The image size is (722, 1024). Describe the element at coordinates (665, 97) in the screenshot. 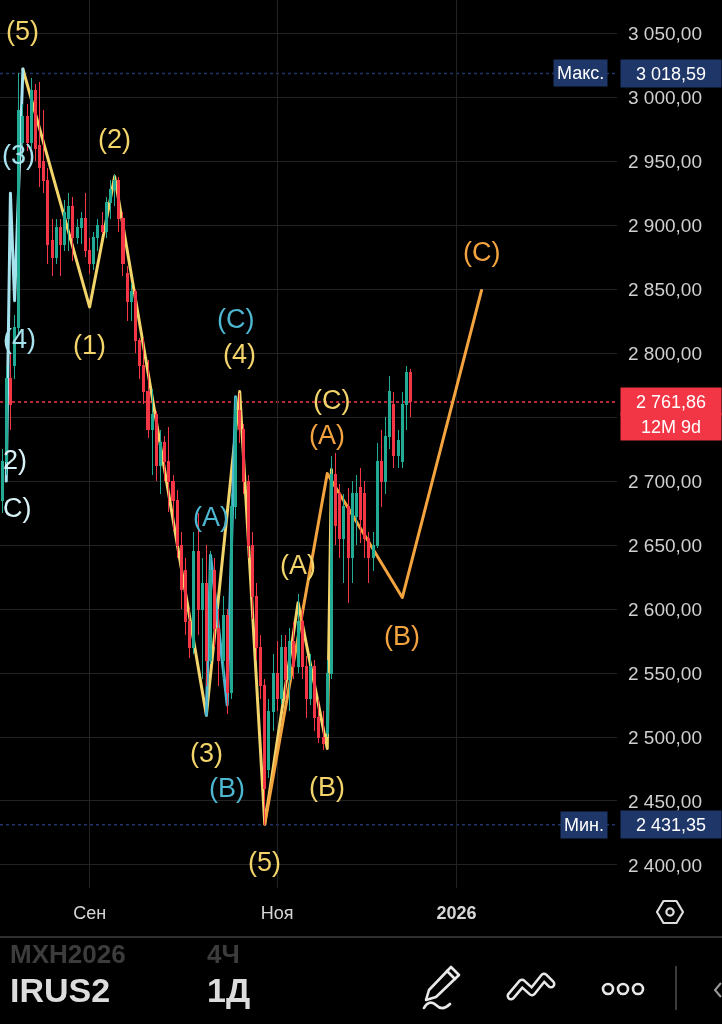

I see `y-tick-label: 3 000,00` at that location.